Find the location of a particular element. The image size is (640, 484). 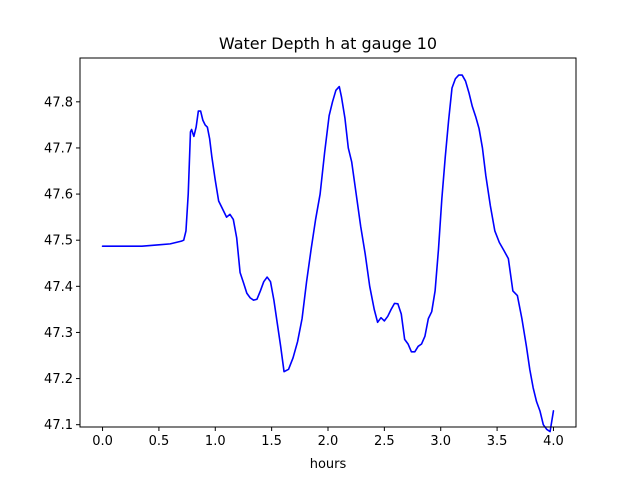

x-axis-label: hours is located at coordinates (328, 464).